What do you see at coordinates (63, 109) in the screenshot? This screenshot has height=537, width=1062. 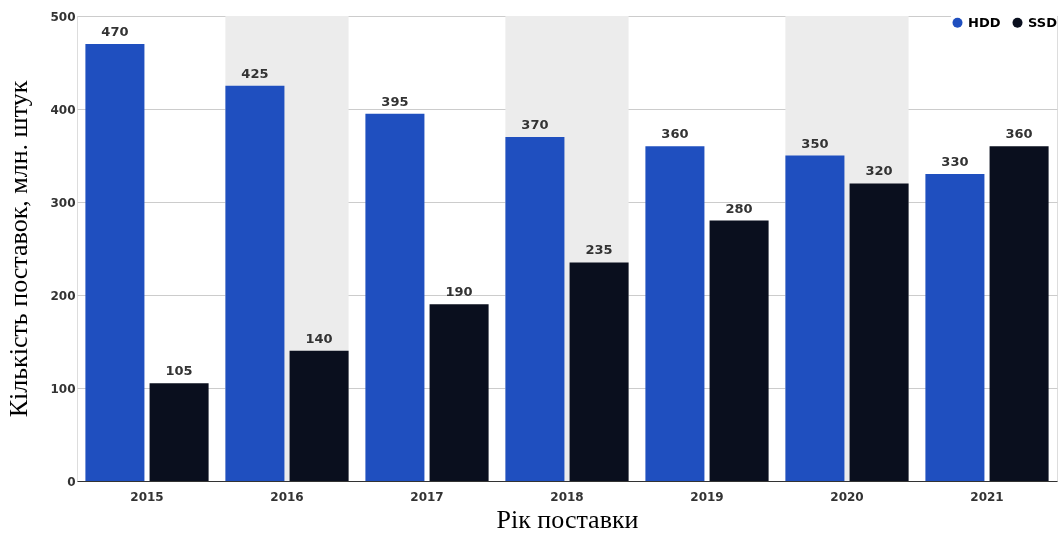 I see `y-tick-label: 400` at bounding box center [63, 109].